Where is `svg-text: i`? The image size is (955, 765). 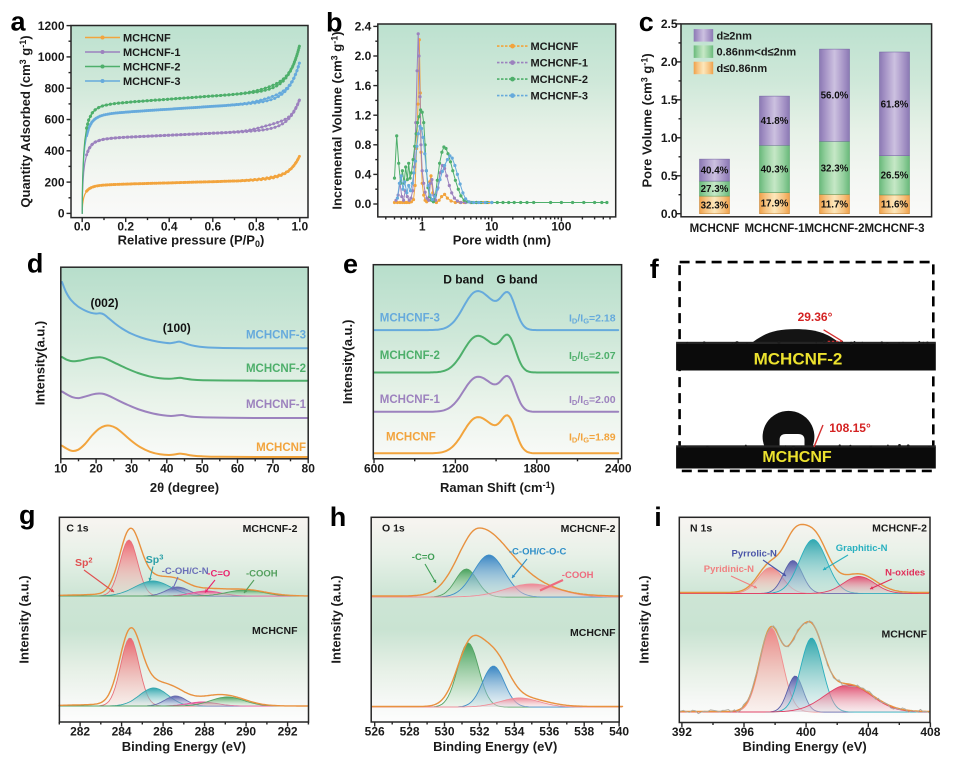 svg-text: i is located at coordinates (658, 517).